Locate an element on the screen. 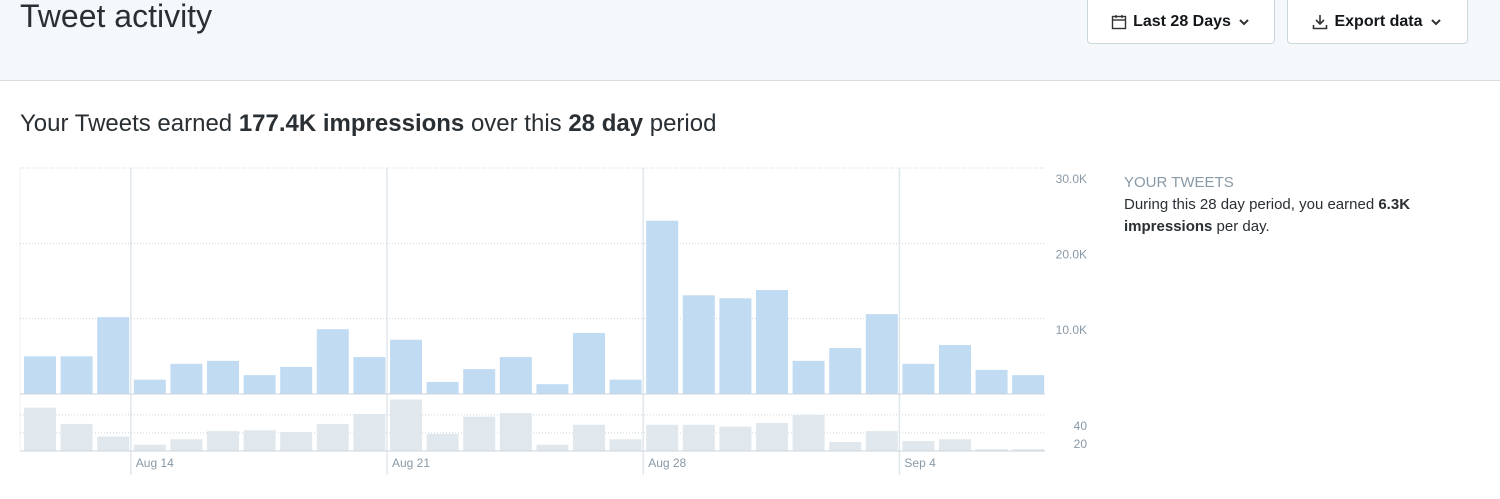  export-button: Export data is located at coordinates (1377, 22).